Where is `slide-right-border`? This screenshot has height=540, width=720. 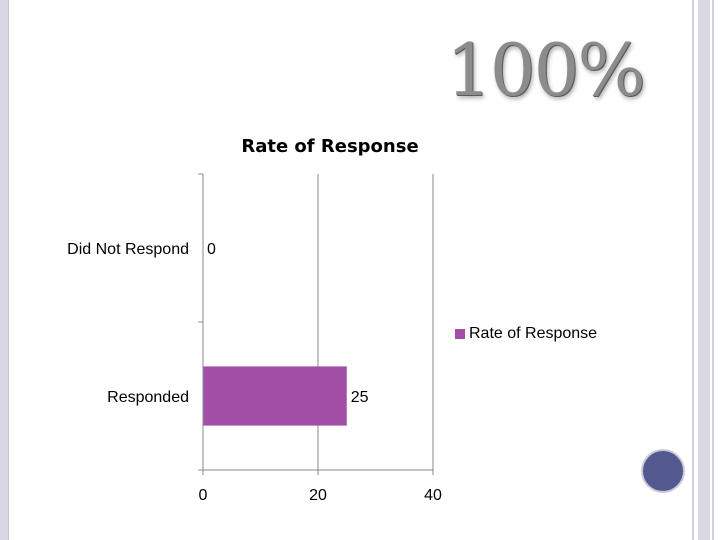 slide-right-border is located at coordinates (705, 270).